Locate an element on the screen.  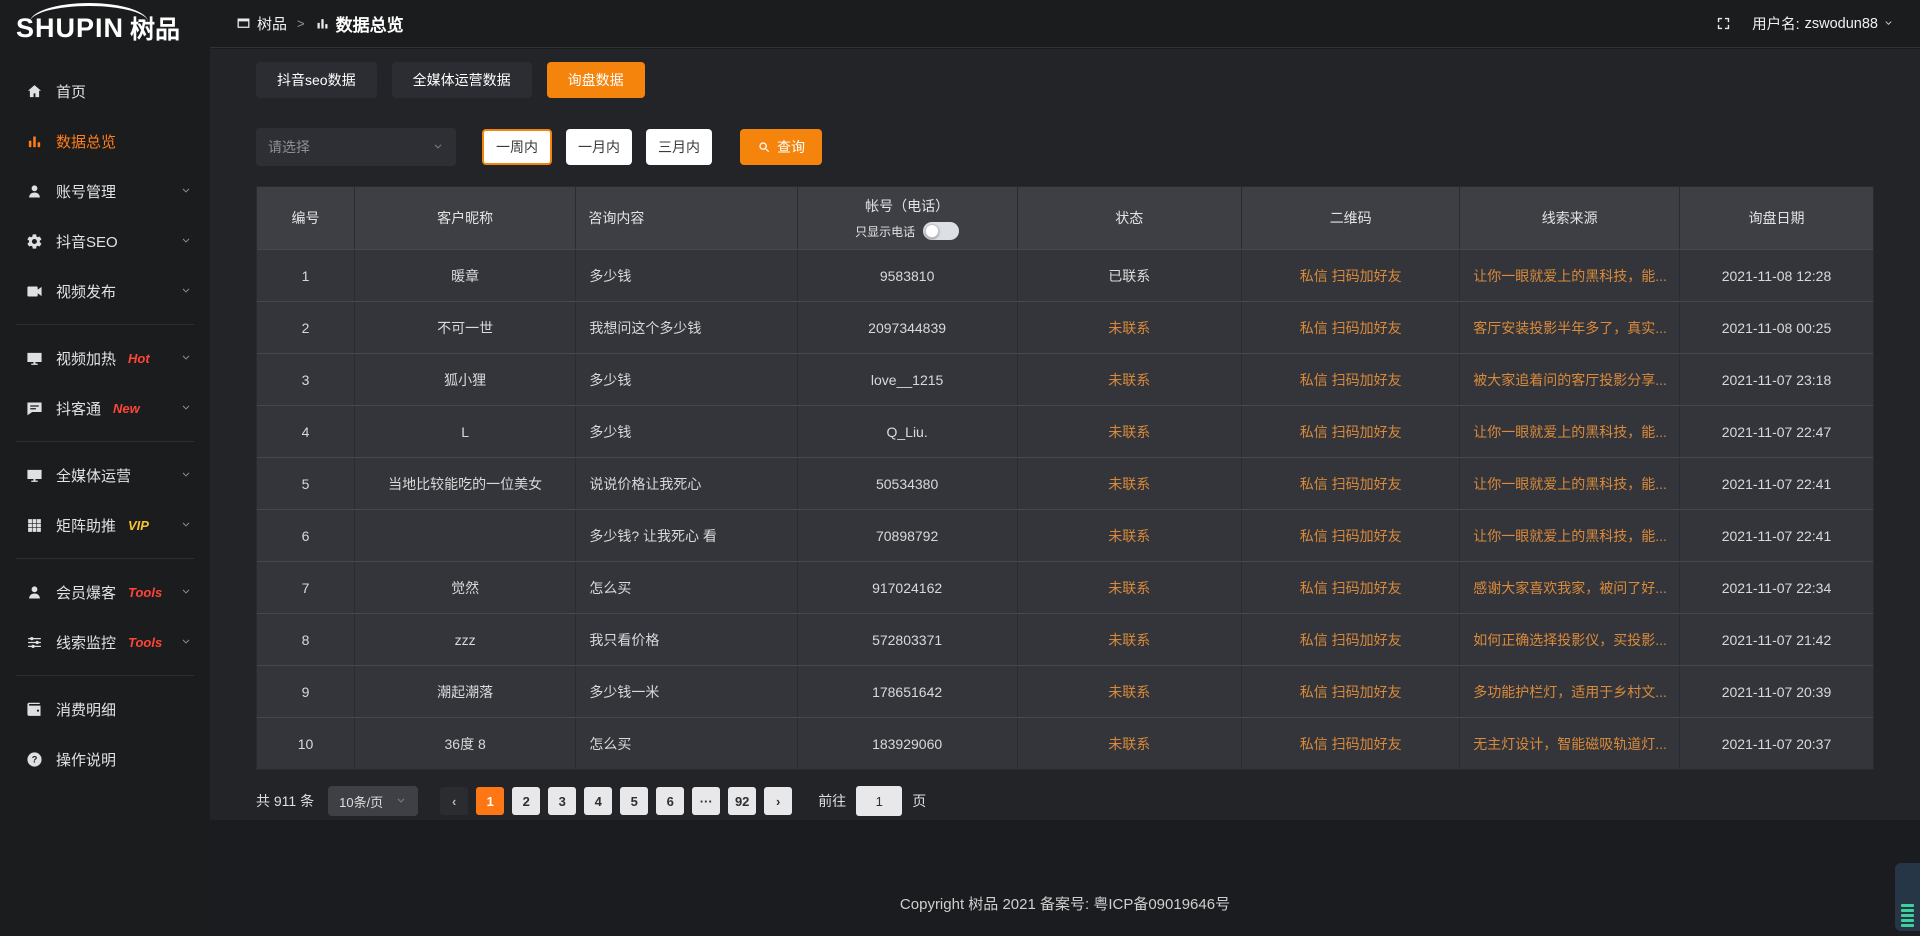
filter-select: 请选择 is located at coordinates (356, 147).